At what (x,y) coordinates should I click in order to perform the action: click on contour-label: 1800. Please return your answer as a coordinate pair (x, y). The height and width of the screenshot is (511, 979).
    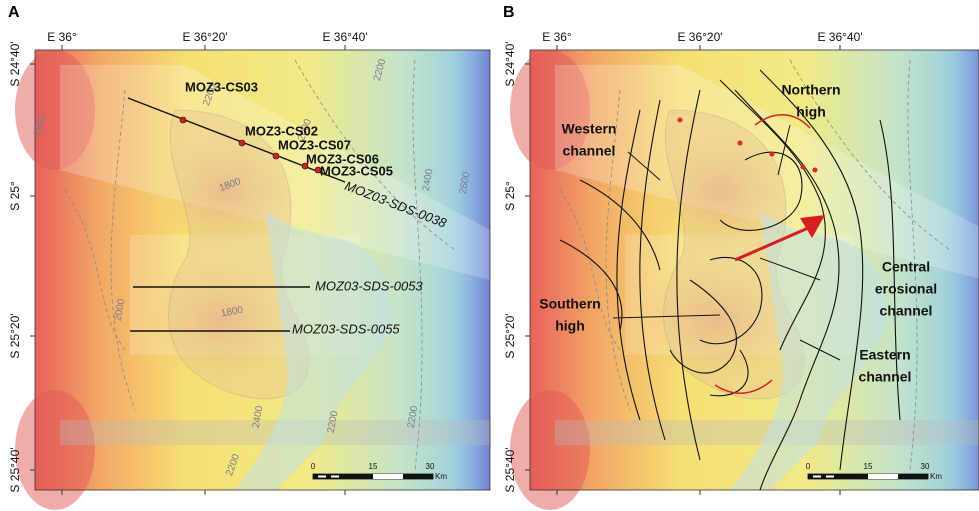
    Looking at the image, I should click on (232, 312).